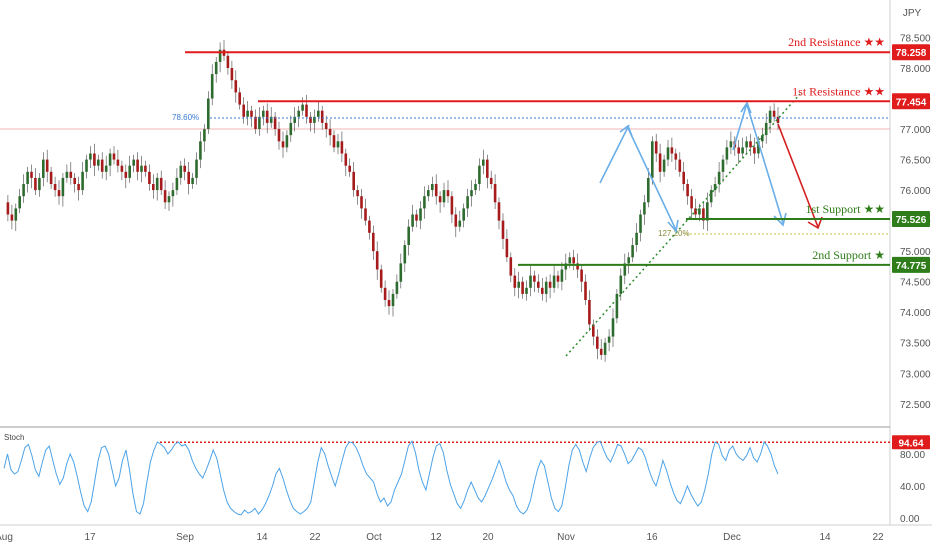 The width and height of the screenshot is (932, 550). What do you see at coordinates (911, 53) in the screenshot?
I see `level-price-label: 78.258` at bounding box center [911, 53].